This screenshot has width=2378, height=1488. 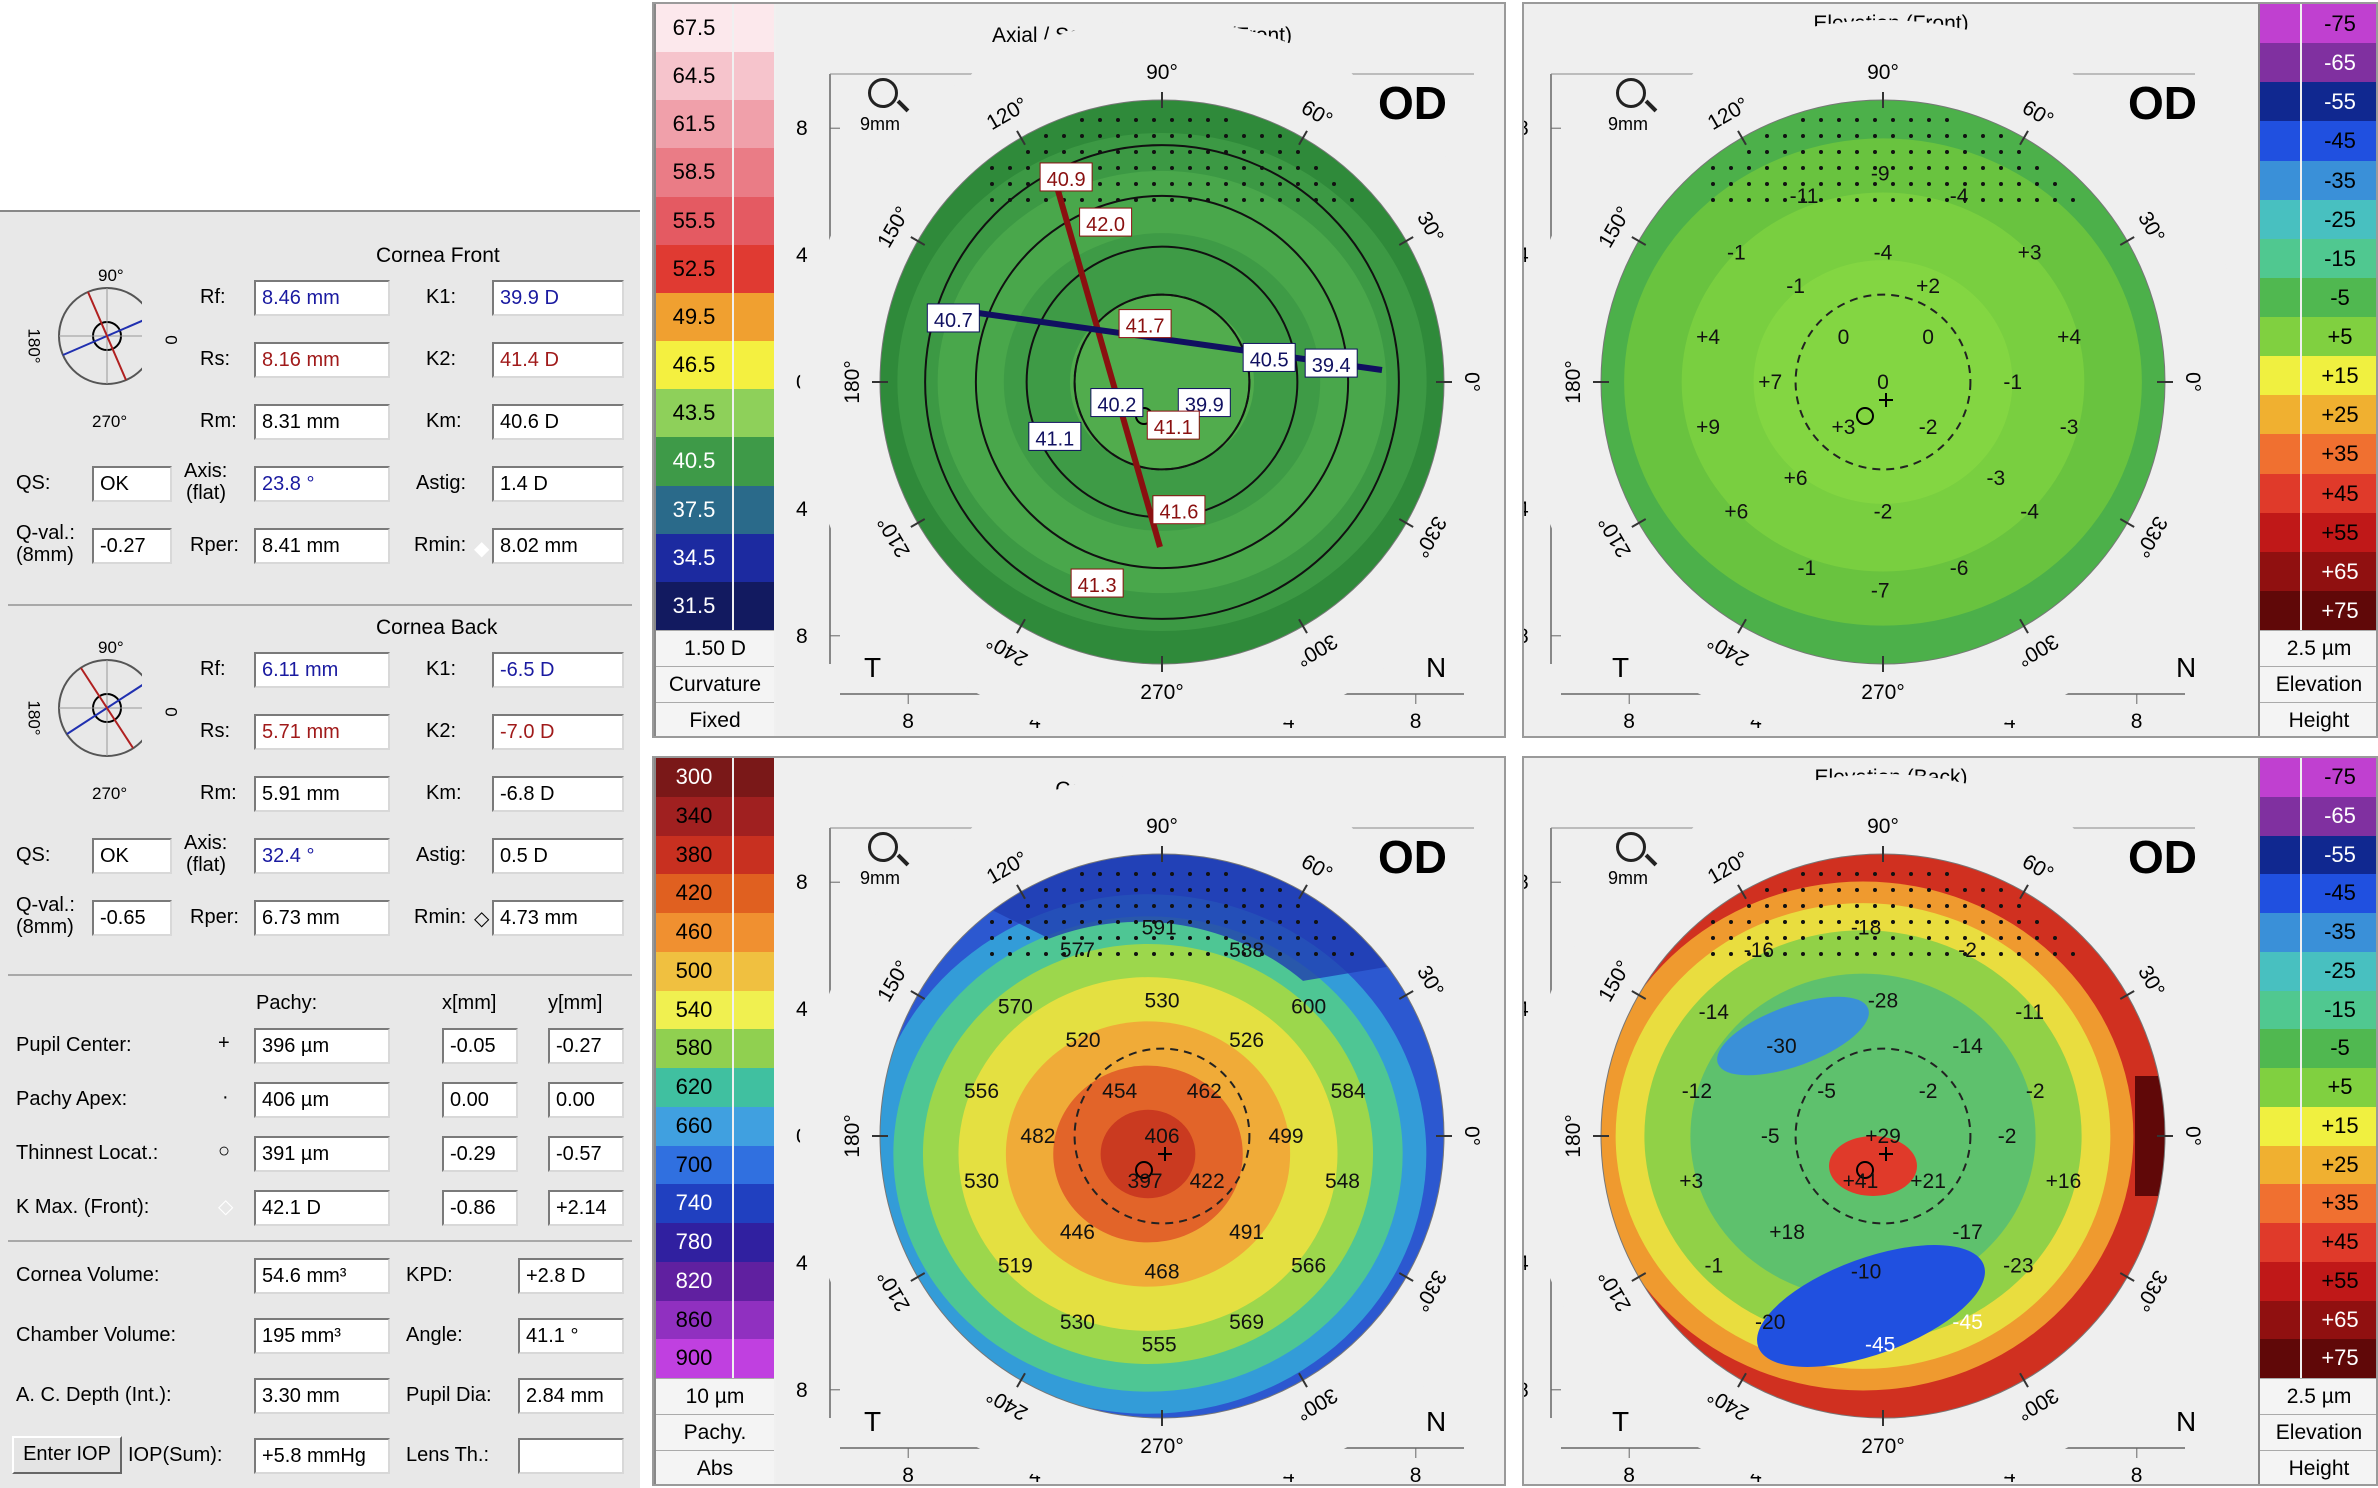 What do you see at coordinates (171, 340) in the screenshot?
I see `dial-label-right: 0` at bounding box center [171, 340].